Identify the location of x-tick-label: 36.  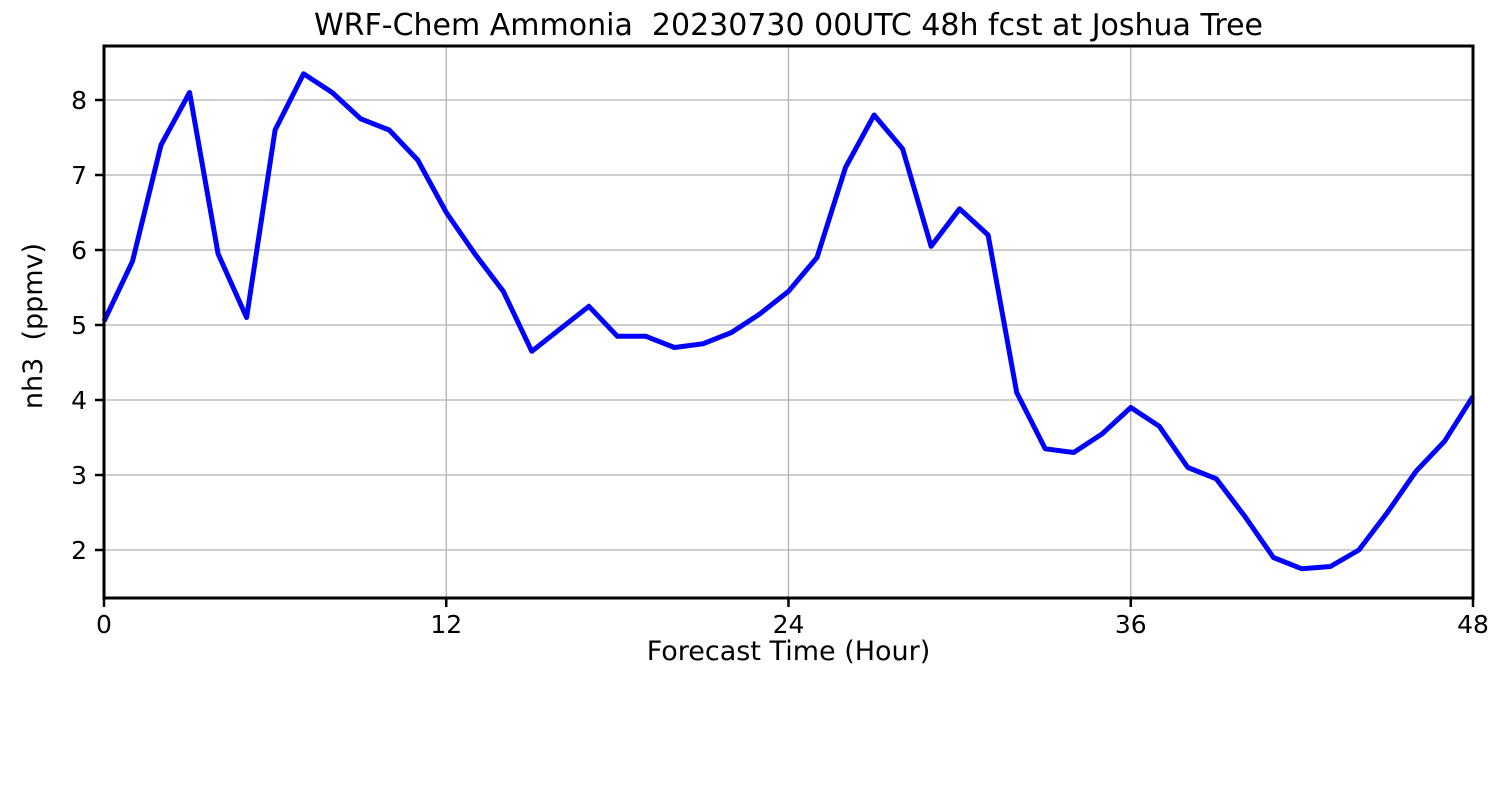
(1131, 624).